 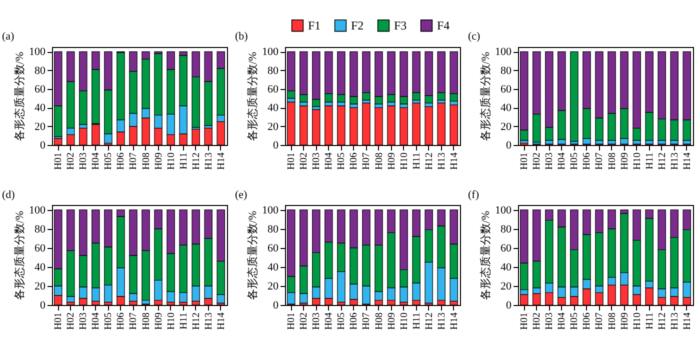 What do you see at coordinates (314, 25) in the screenshot?
I see `legend-label: F1` at bounding box center [314, 25].